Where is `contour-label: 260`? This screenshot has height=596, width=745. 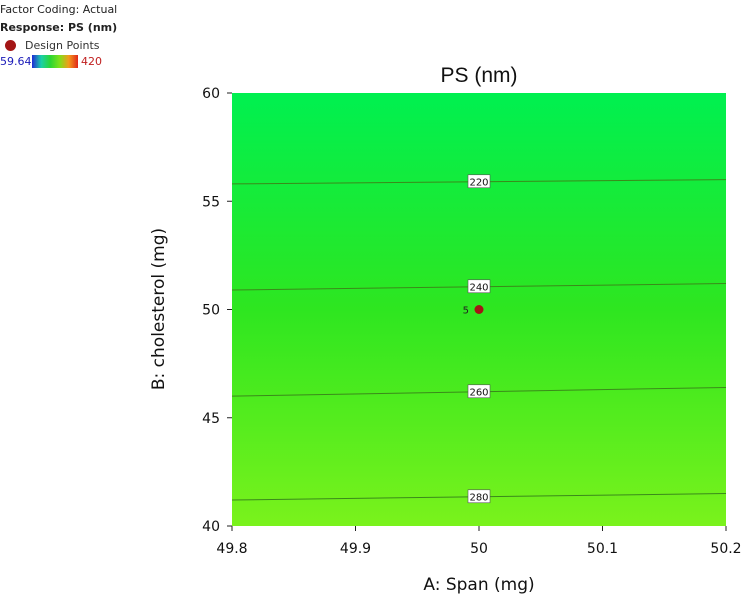 contour-label: 260 is located at coordinates (478, 392).